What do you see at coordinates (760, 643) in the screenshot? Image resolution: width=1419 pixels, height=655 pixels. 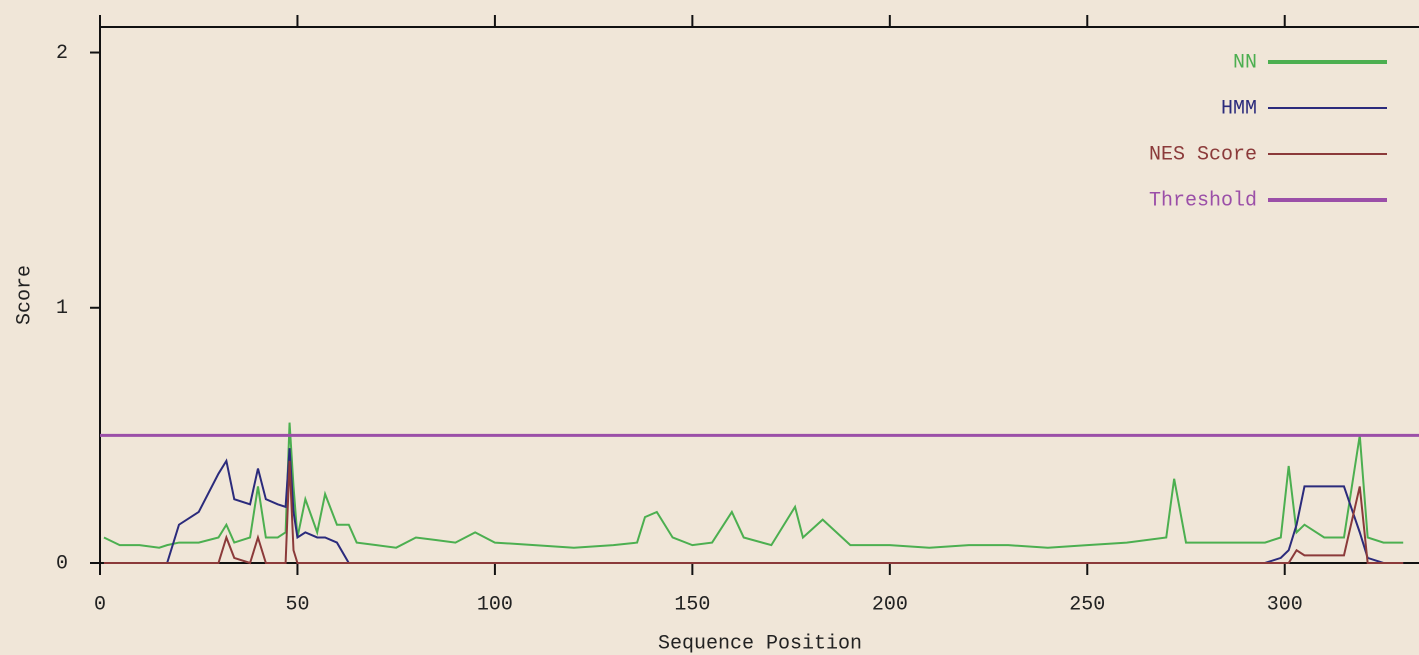 I see `x-axis-title: Sequence Position` at bounding box center [760, 643].